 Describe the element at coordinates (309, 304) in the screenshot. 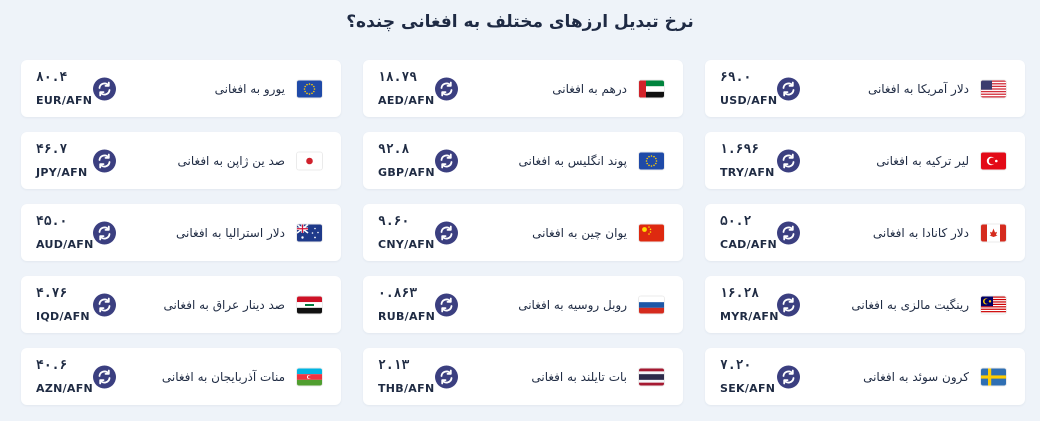

I see `iraq-flag-icon` at that location.